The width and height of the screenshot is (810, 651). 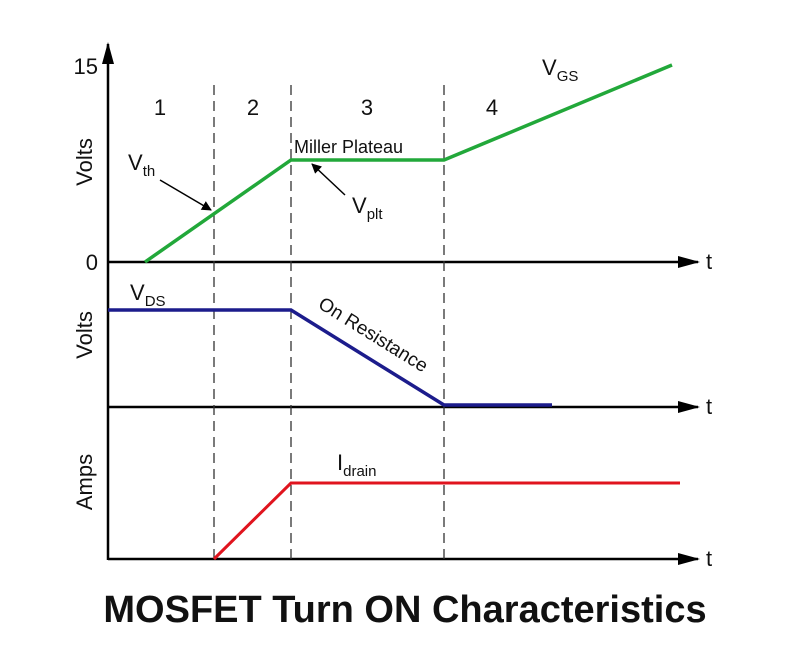 What do you see at coordinates (92, 262) in the screenshot?
I see `y-tick-label: 0` at bounding box center [92, 262].